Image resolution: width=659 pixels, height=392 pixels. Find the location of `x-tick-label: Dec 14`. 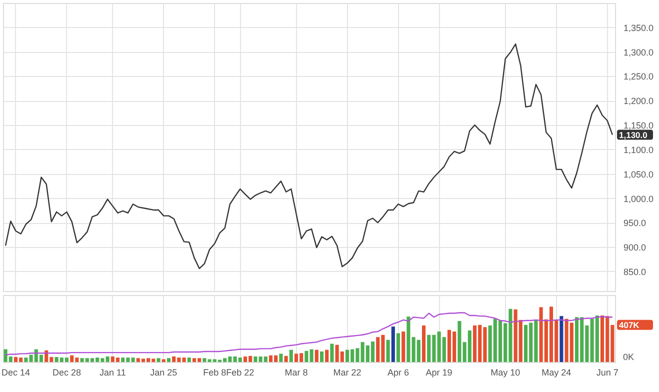

x-tick-label: Dec 14 is located at coordinates (15, 373).